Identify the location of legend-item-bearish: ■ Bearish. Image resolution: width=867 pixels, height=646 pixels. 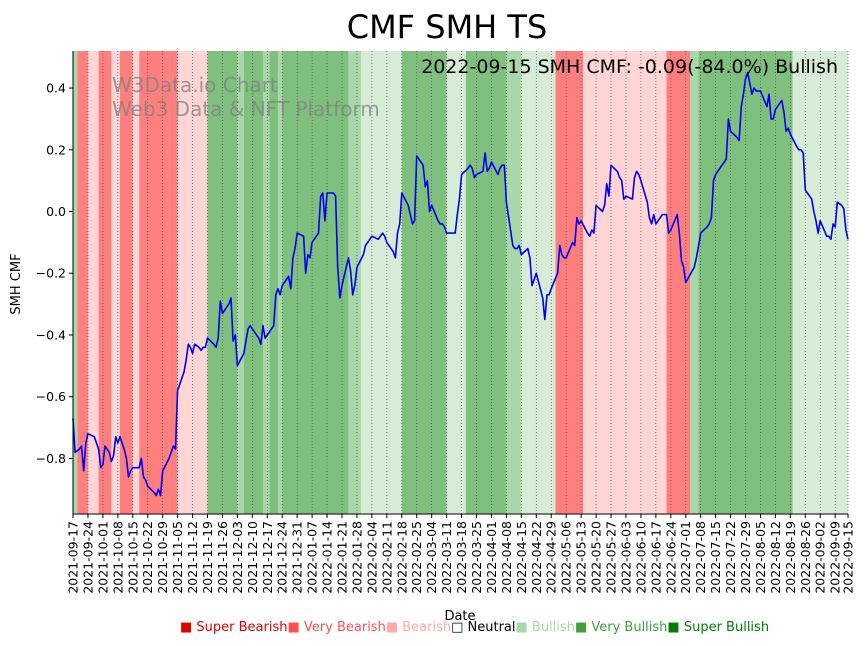
(418, 627).